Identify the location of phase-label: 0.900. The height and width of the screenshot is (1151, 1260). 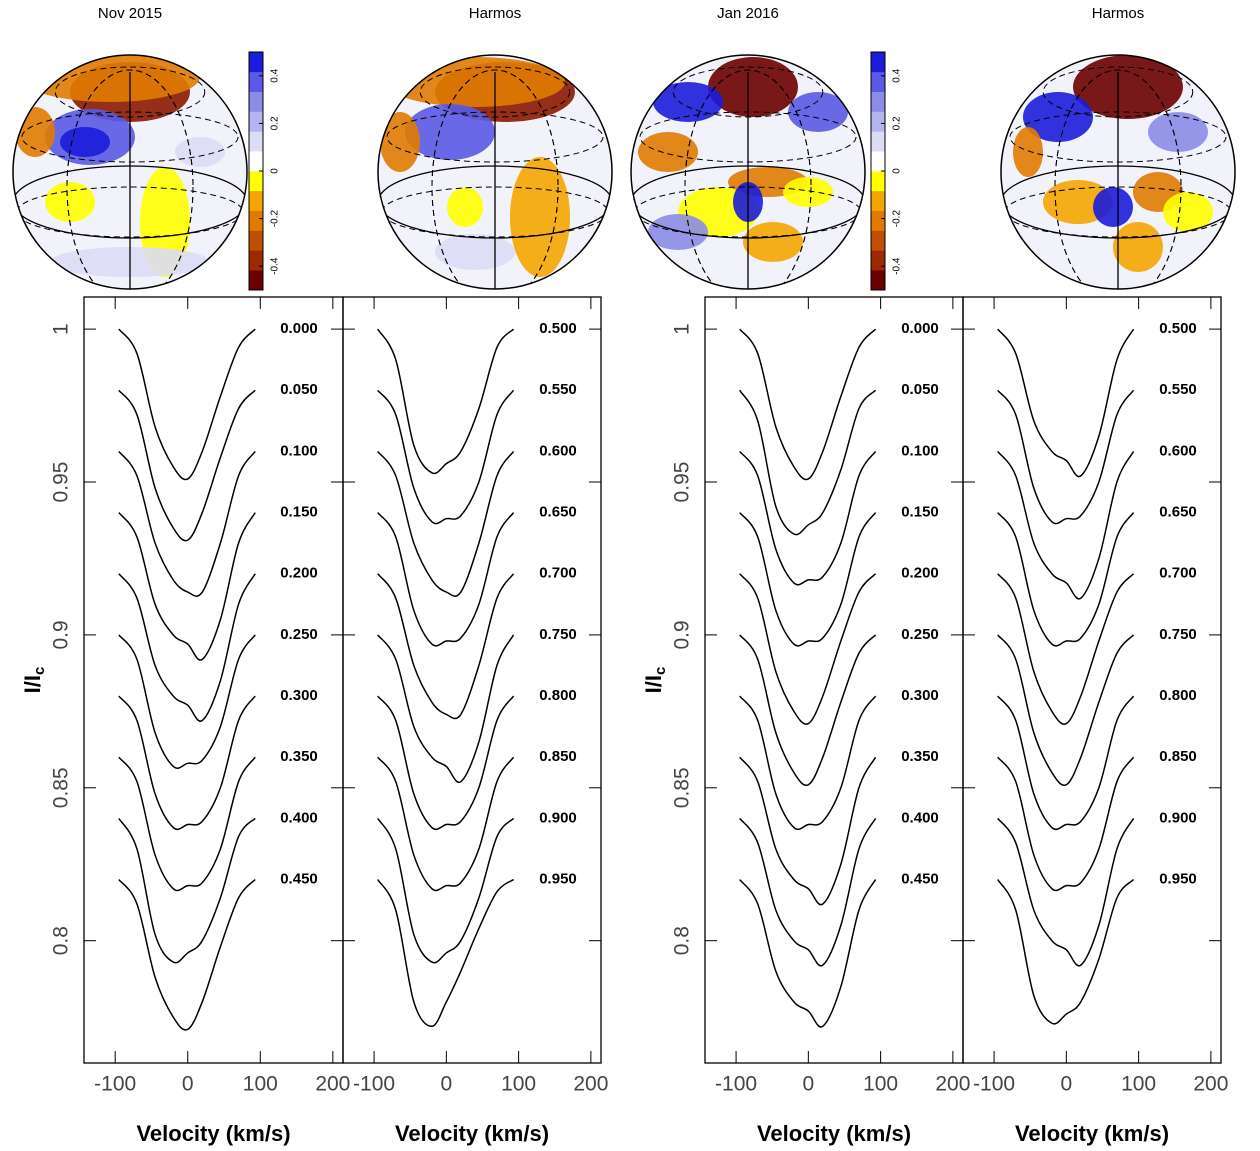
(558, 817).